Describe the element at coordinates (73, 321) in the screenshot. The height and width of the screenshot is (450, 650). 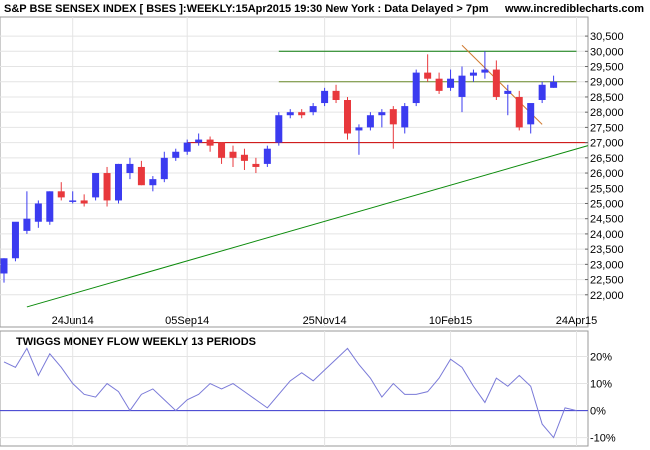
I see `date-tick-label: 24Jun14` at that location.